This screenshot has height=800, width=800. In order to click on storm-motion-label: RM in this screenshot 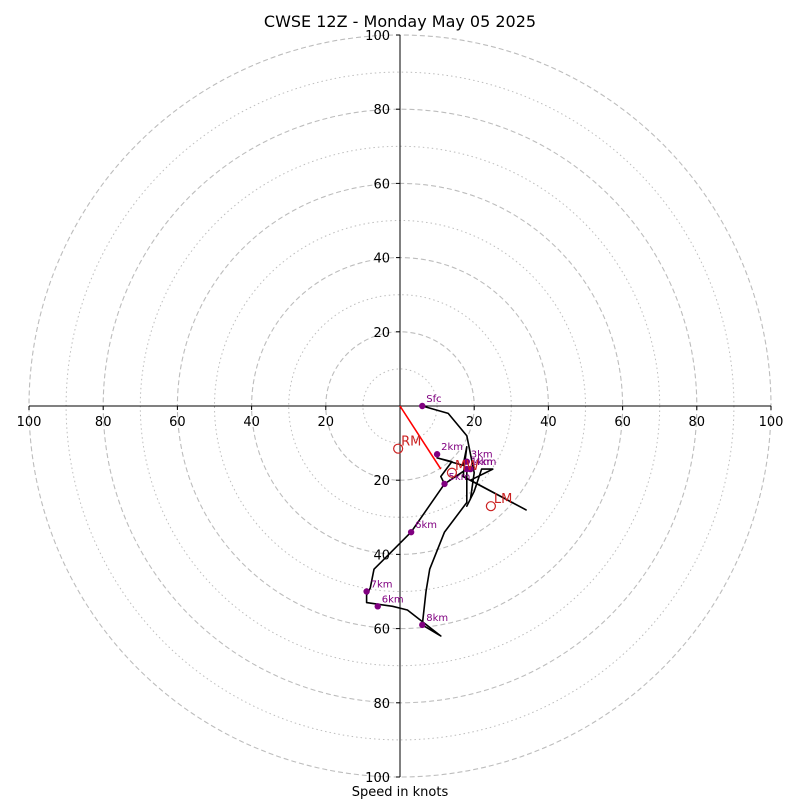, I will do `click(411, 442)`.